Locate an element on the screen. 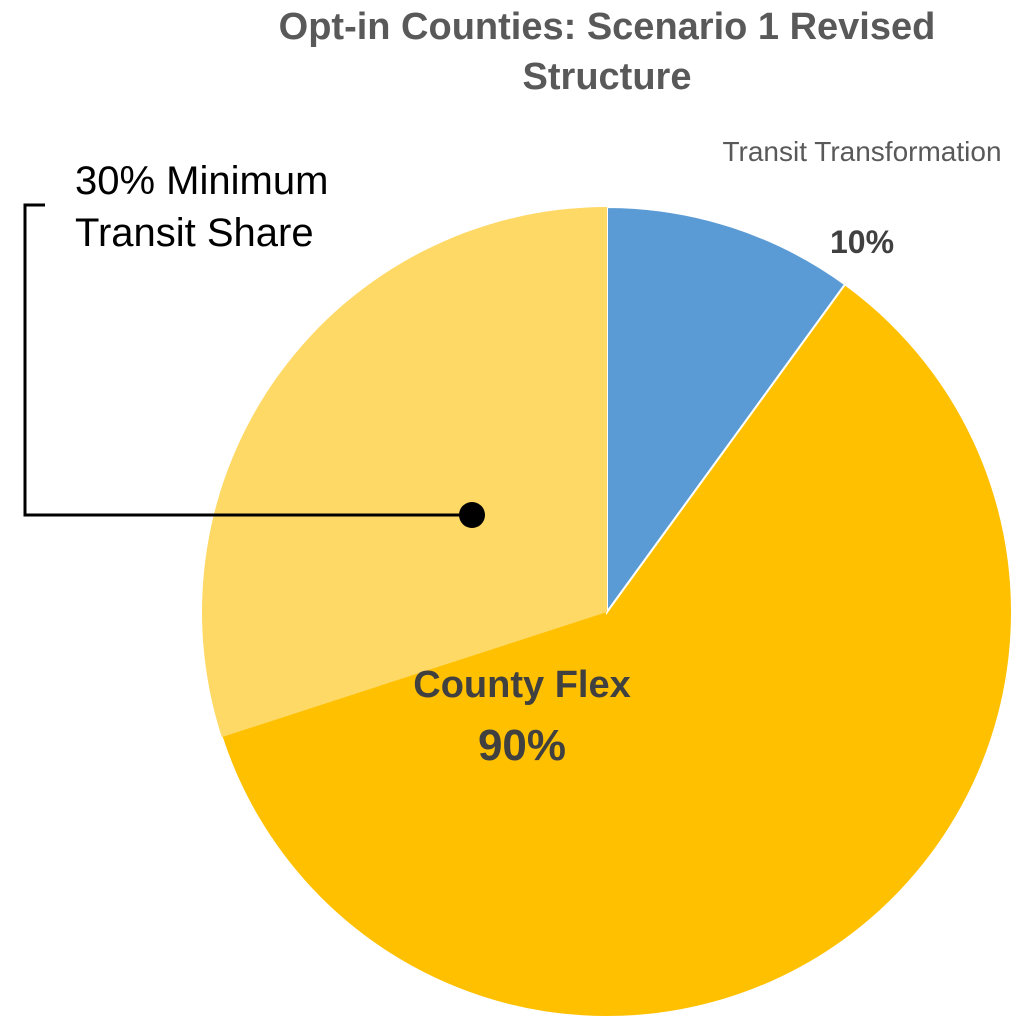  slice-label: Transit Transformation is located at coordinates (862, 151).